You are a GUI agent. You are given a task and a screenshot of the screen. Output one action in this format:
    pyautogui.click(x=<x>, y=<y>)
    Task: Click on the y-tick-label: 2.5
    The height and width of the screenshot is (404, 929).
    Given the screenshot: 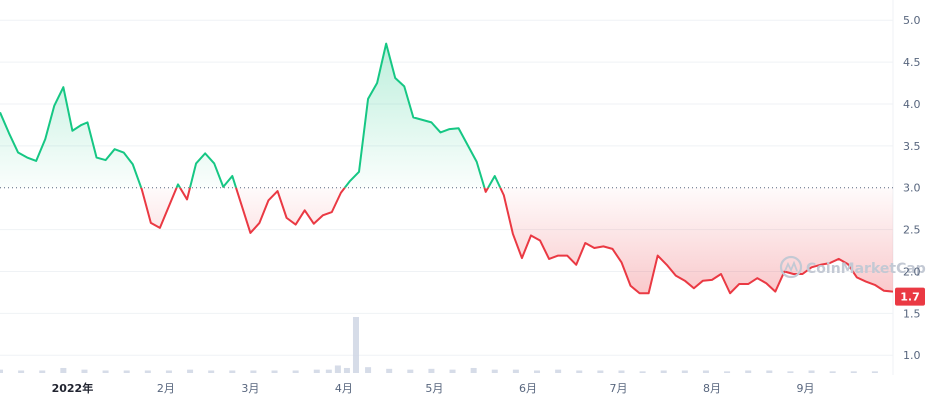 What is the action you would take?
    pyautogui.click(x=912, y=230)
    